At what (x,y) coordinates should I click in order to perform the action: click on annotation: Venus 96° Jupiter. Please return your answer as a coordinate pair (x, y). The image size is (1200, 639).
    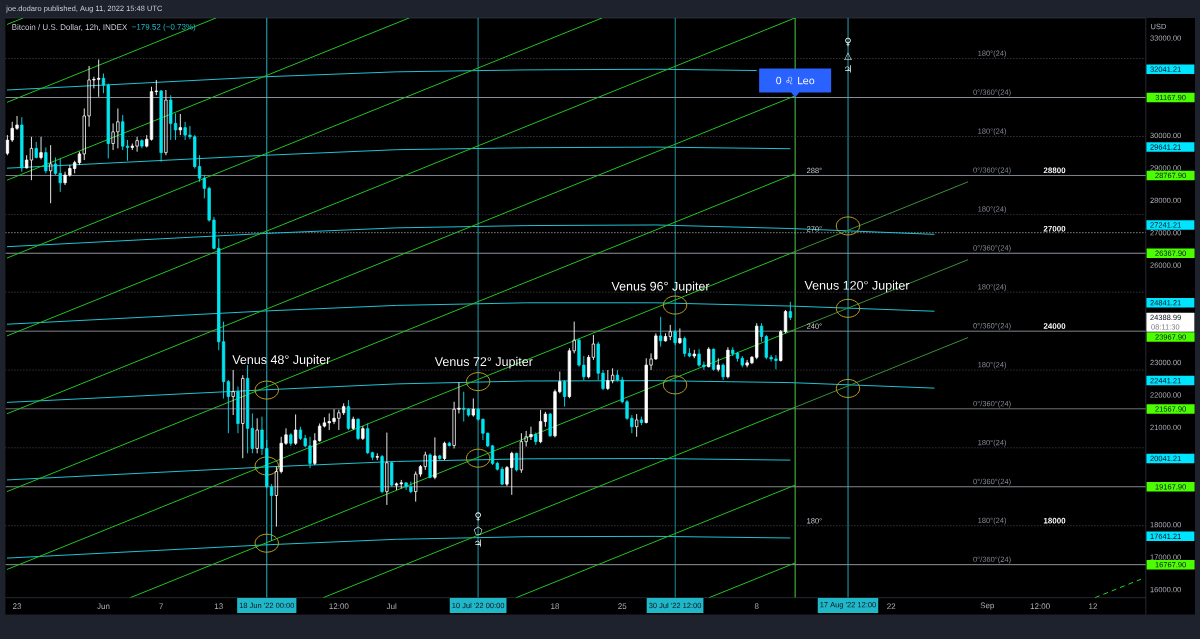
    Looking at the image, I should click on (660, 287).